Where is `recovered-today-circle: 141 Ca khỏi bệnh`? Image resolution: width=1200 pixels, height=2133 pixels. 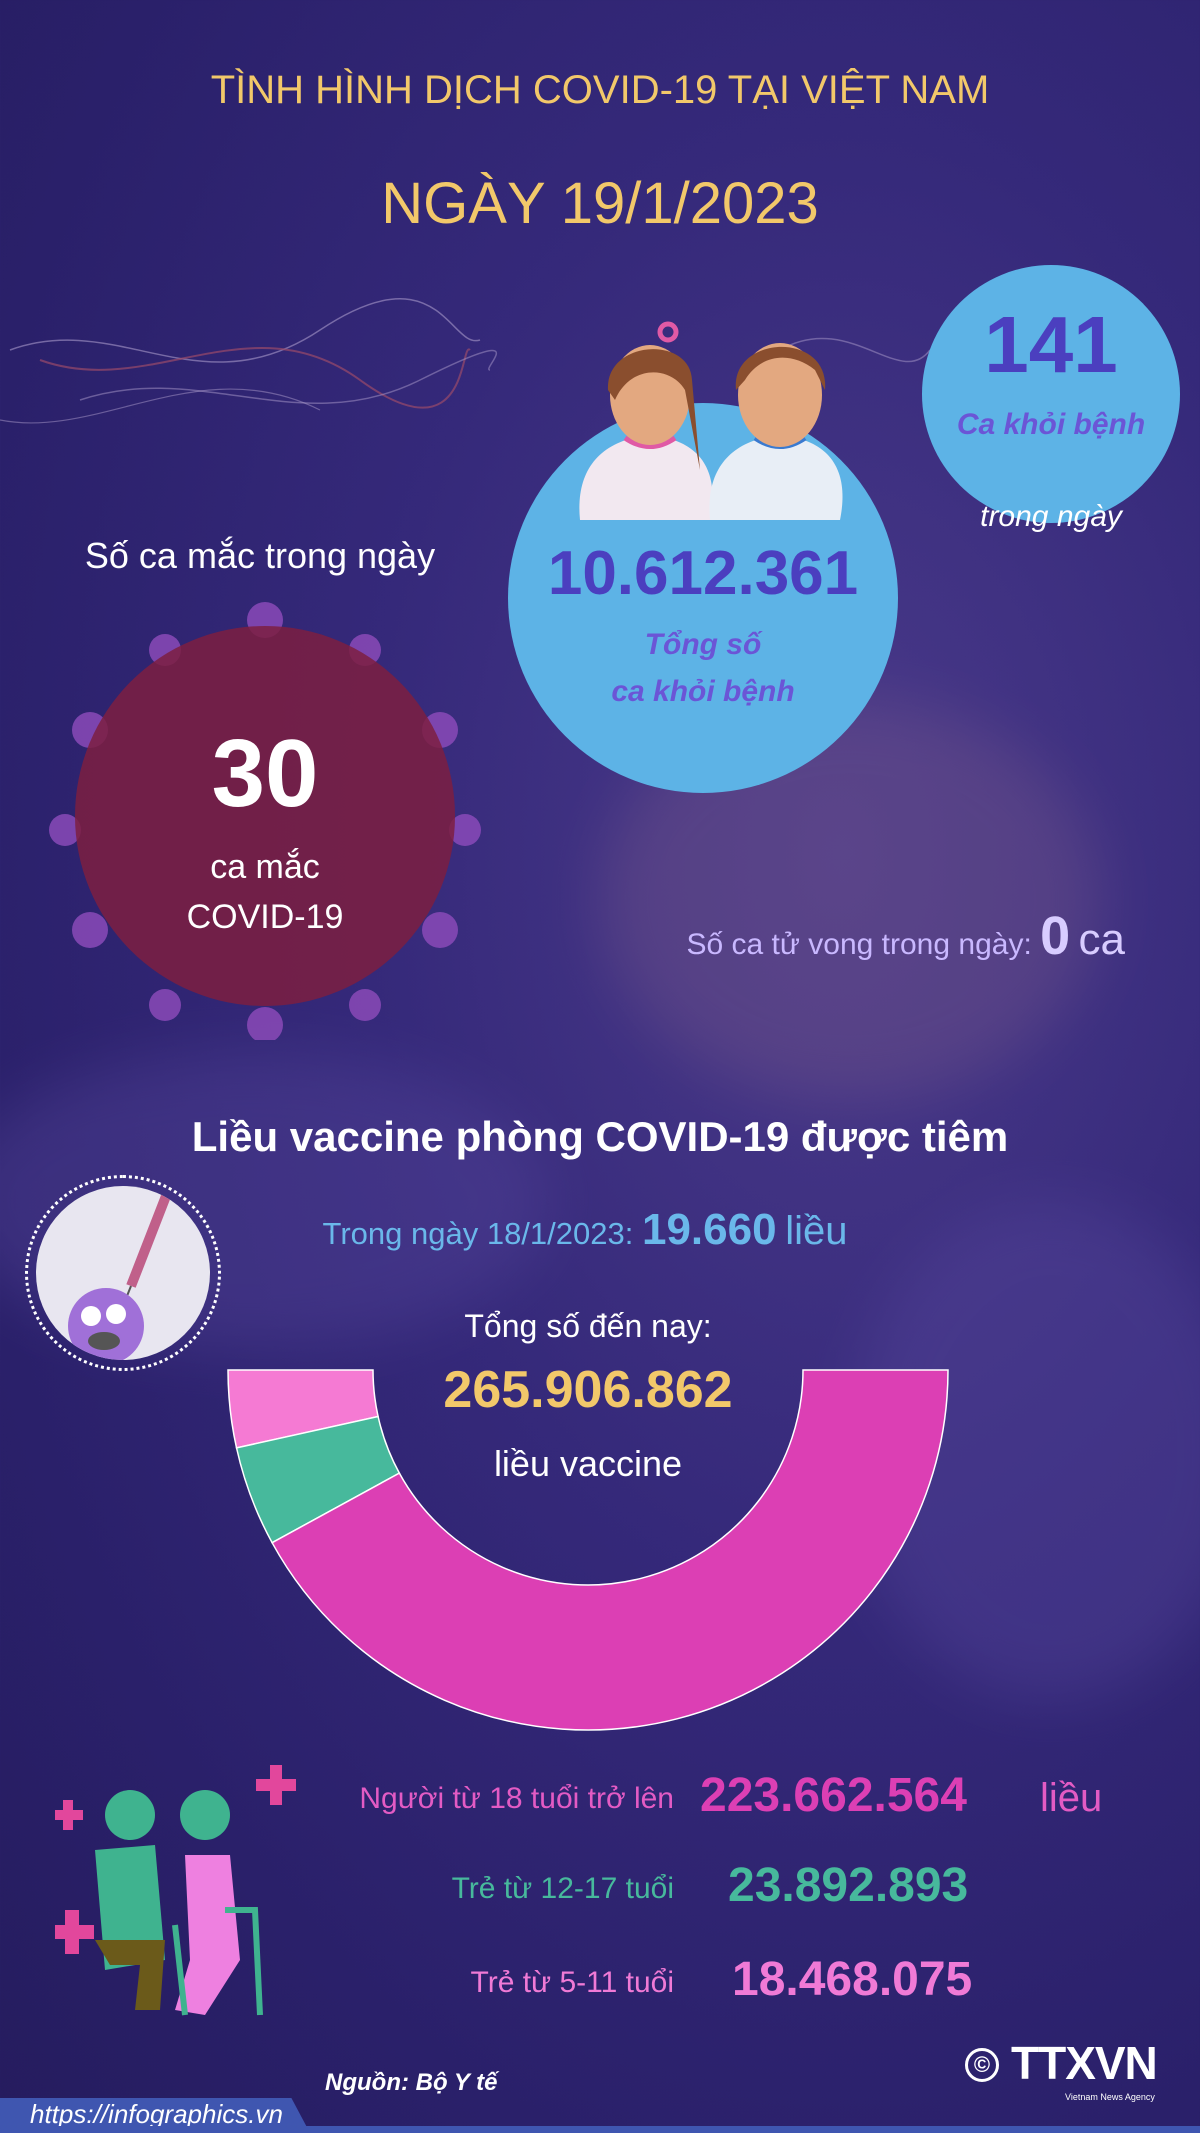
recovered-today-circle: 141 Ca khỏi bệnh is located at coordinates (1051, 394).